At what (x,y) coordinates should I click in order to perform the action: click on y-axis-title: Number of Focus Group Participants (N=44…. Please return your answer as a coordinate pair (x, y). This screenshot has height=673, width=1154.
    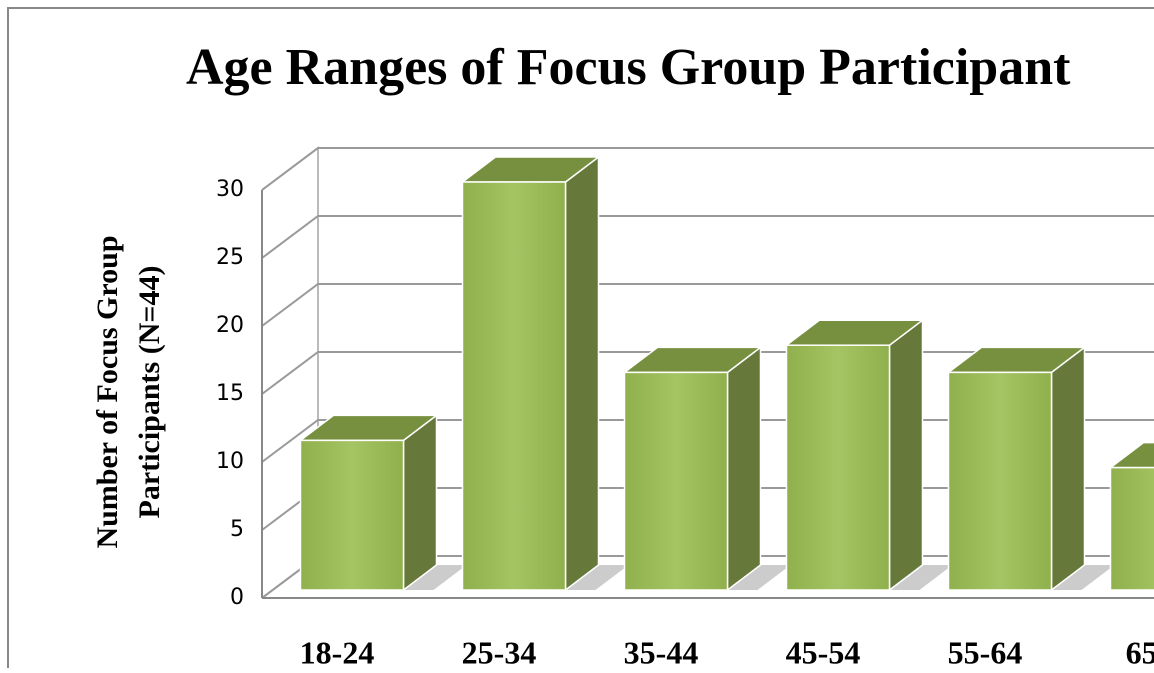
    Looking at the image, I should click on (128, 391).